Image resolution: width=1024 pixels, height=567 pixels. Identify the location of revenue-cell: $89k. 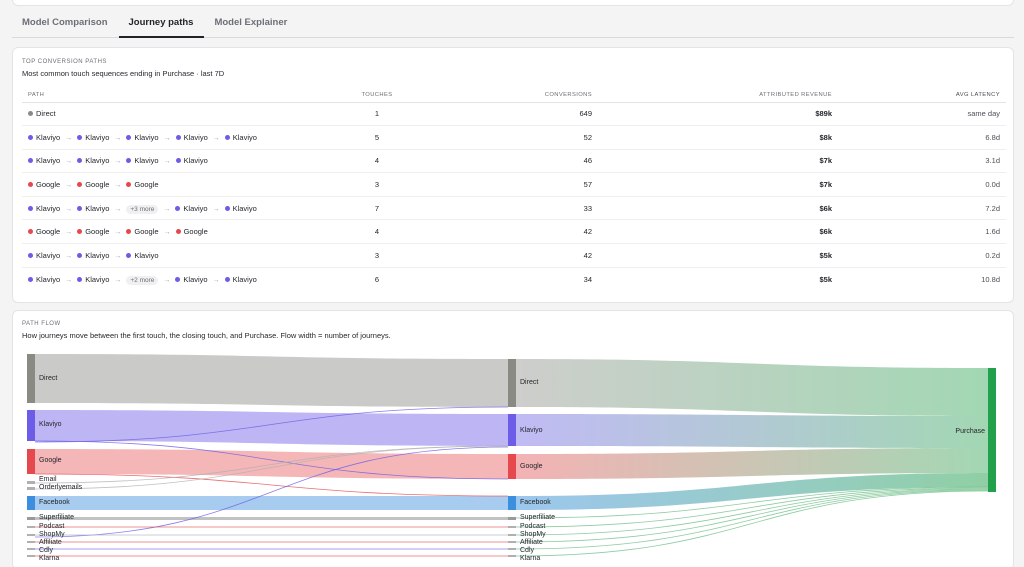
(712, 114).